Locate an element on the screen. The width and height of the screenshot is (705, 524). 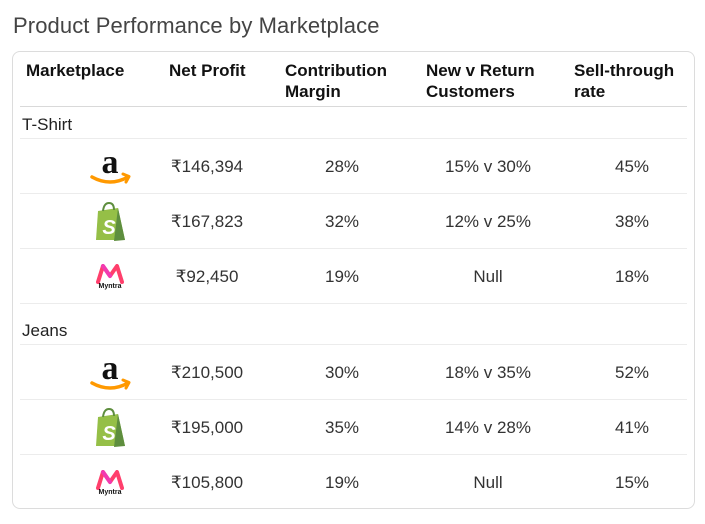
cell-sell-through: 38% is located at coordinates (632, 221).